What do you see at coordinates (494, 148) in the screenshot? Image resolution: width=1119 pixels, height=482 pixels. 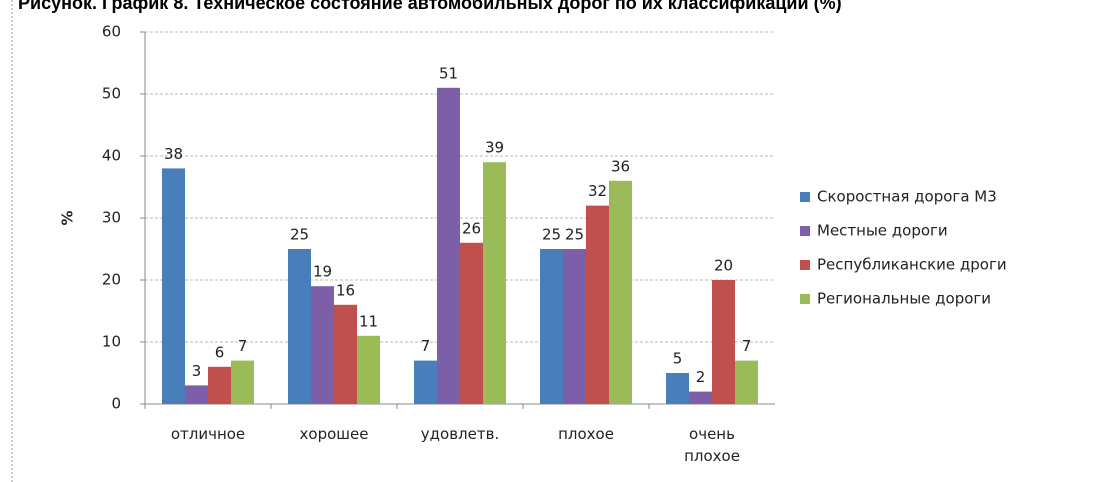 I see `data-label: 39` at bounding box center [494, 148].